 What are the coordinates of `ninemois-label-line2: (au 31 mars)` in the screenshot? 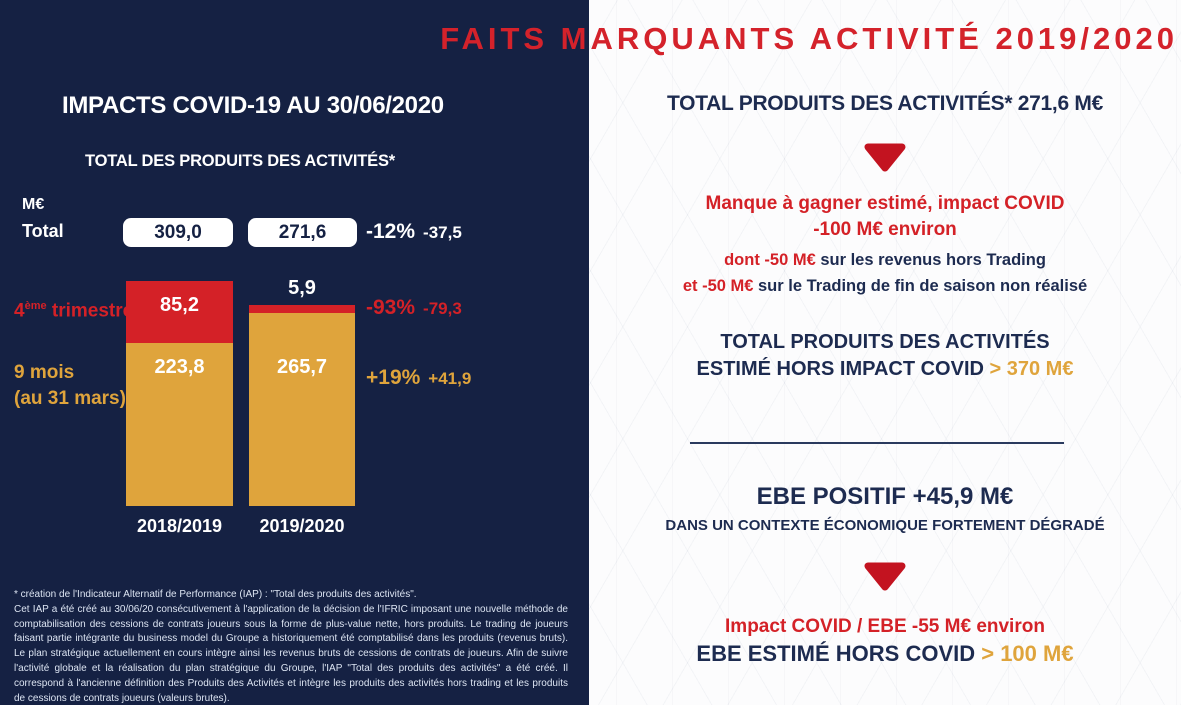 It's located at (70, 398).